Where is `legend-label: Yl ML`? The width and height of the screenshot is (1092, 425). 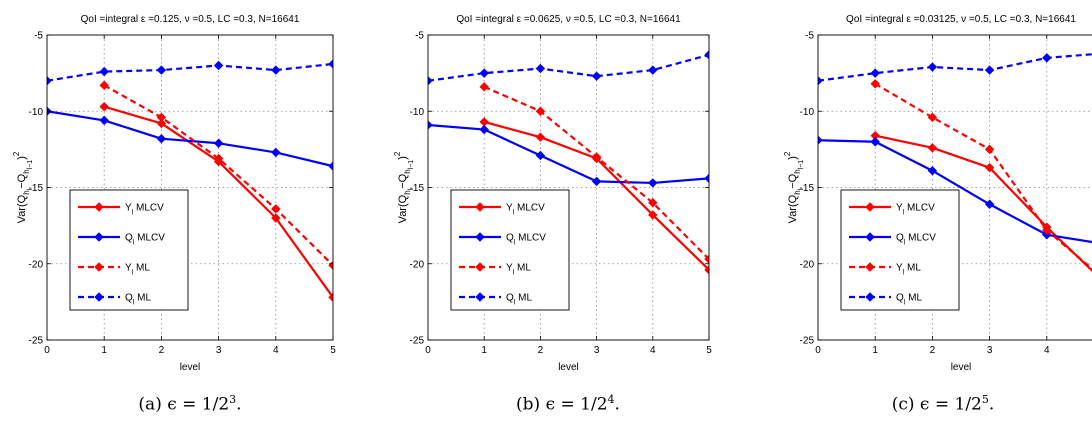 legend-label: Yl ML is located at coordinates (518, 270).